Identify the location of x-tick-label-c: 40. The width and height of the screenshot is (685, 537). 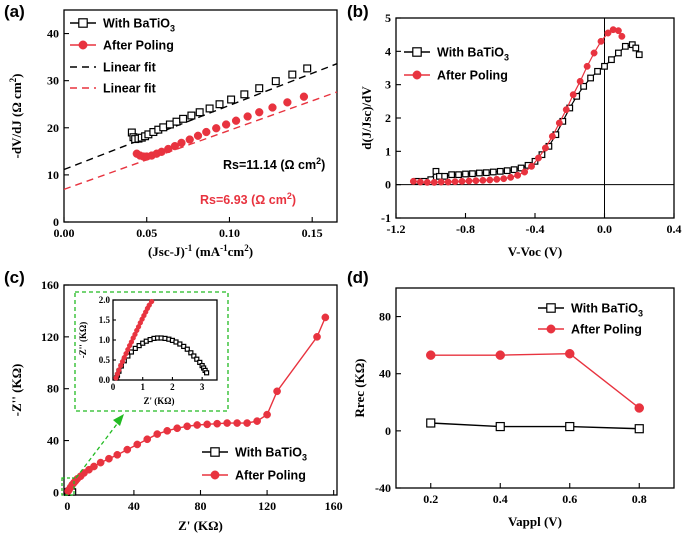
(134, 506).